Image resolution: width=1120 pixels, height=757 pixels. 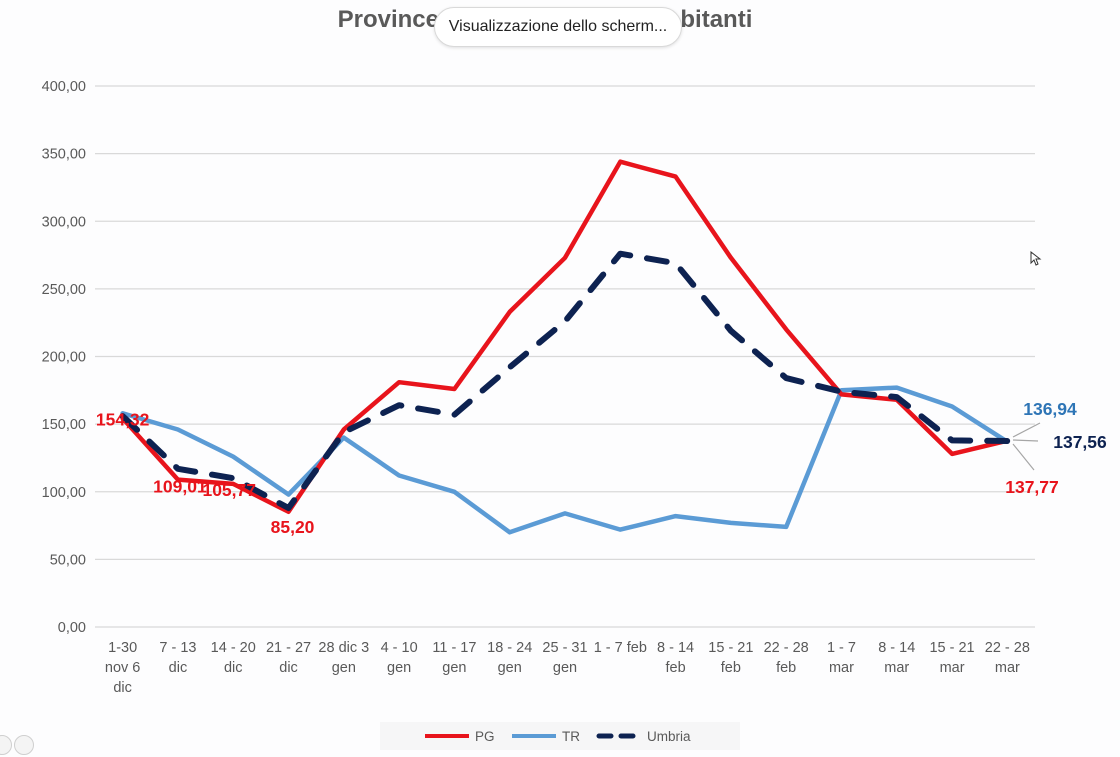 I want to click on x-tick-label: 15 - 21 mar, so click(x=951, y=658).